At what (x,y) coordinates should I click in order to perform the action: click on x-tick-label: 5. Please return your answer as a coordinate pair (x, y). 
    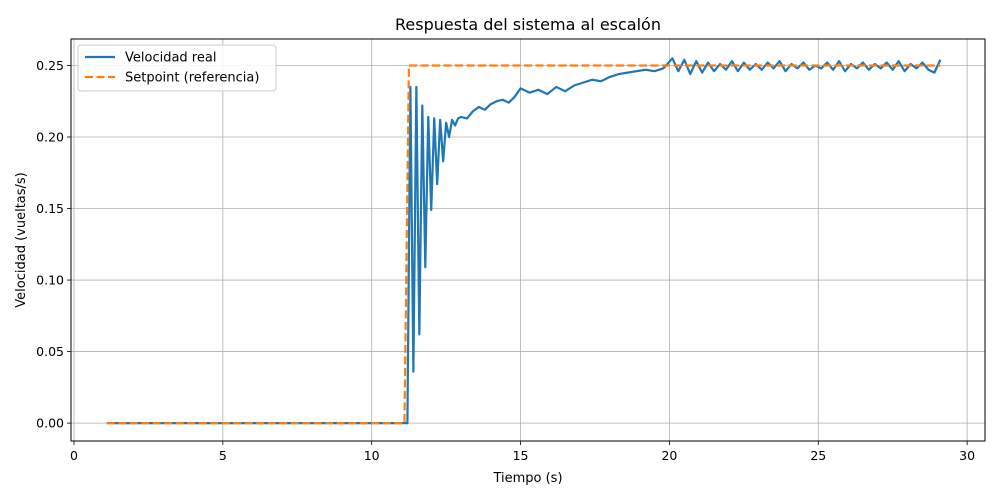
    Looking at the image, I should click on (223, 455).